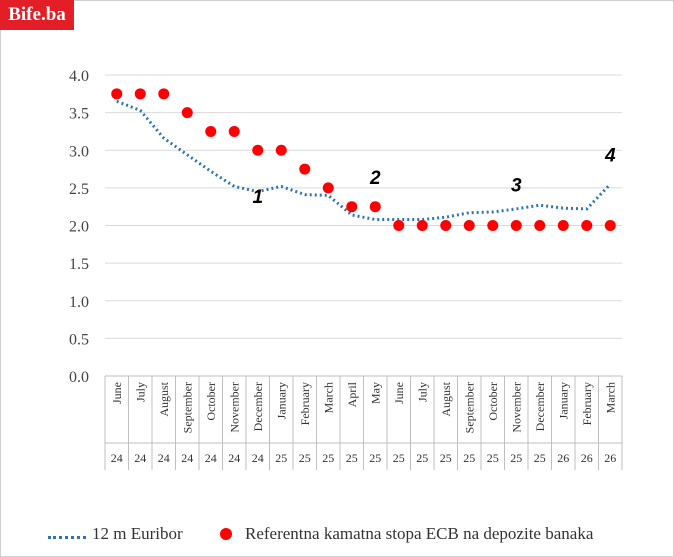  Describe the element at coordinates (226, 534) in the screenshot. I see `legend-ecb-swatch` at that location.